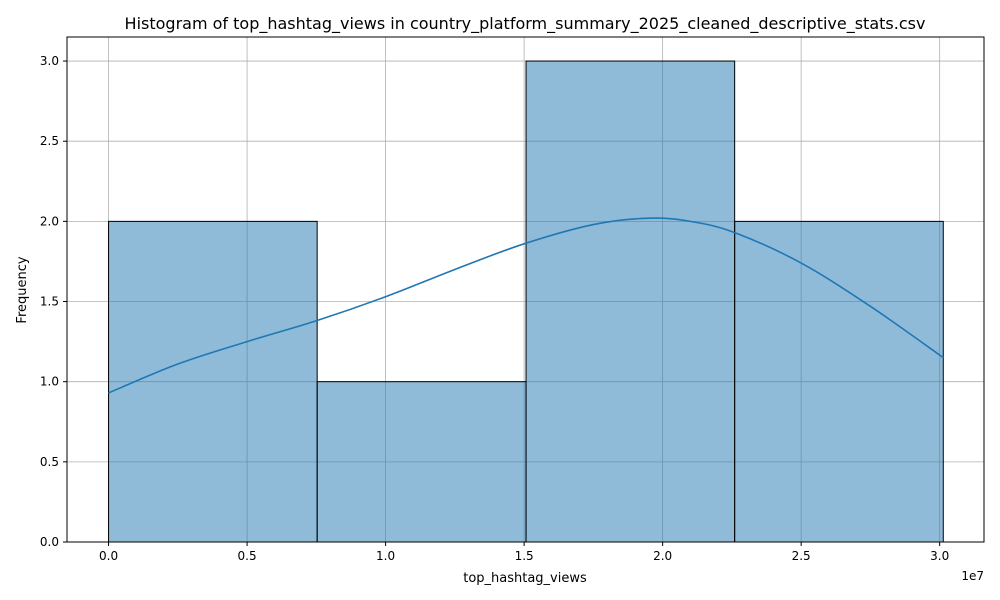 This screenshot has width=1000, height=600. Describe the element at coordinates (385, 556) in the screenshot. I see `x-tick-label: 1.0` at that location.